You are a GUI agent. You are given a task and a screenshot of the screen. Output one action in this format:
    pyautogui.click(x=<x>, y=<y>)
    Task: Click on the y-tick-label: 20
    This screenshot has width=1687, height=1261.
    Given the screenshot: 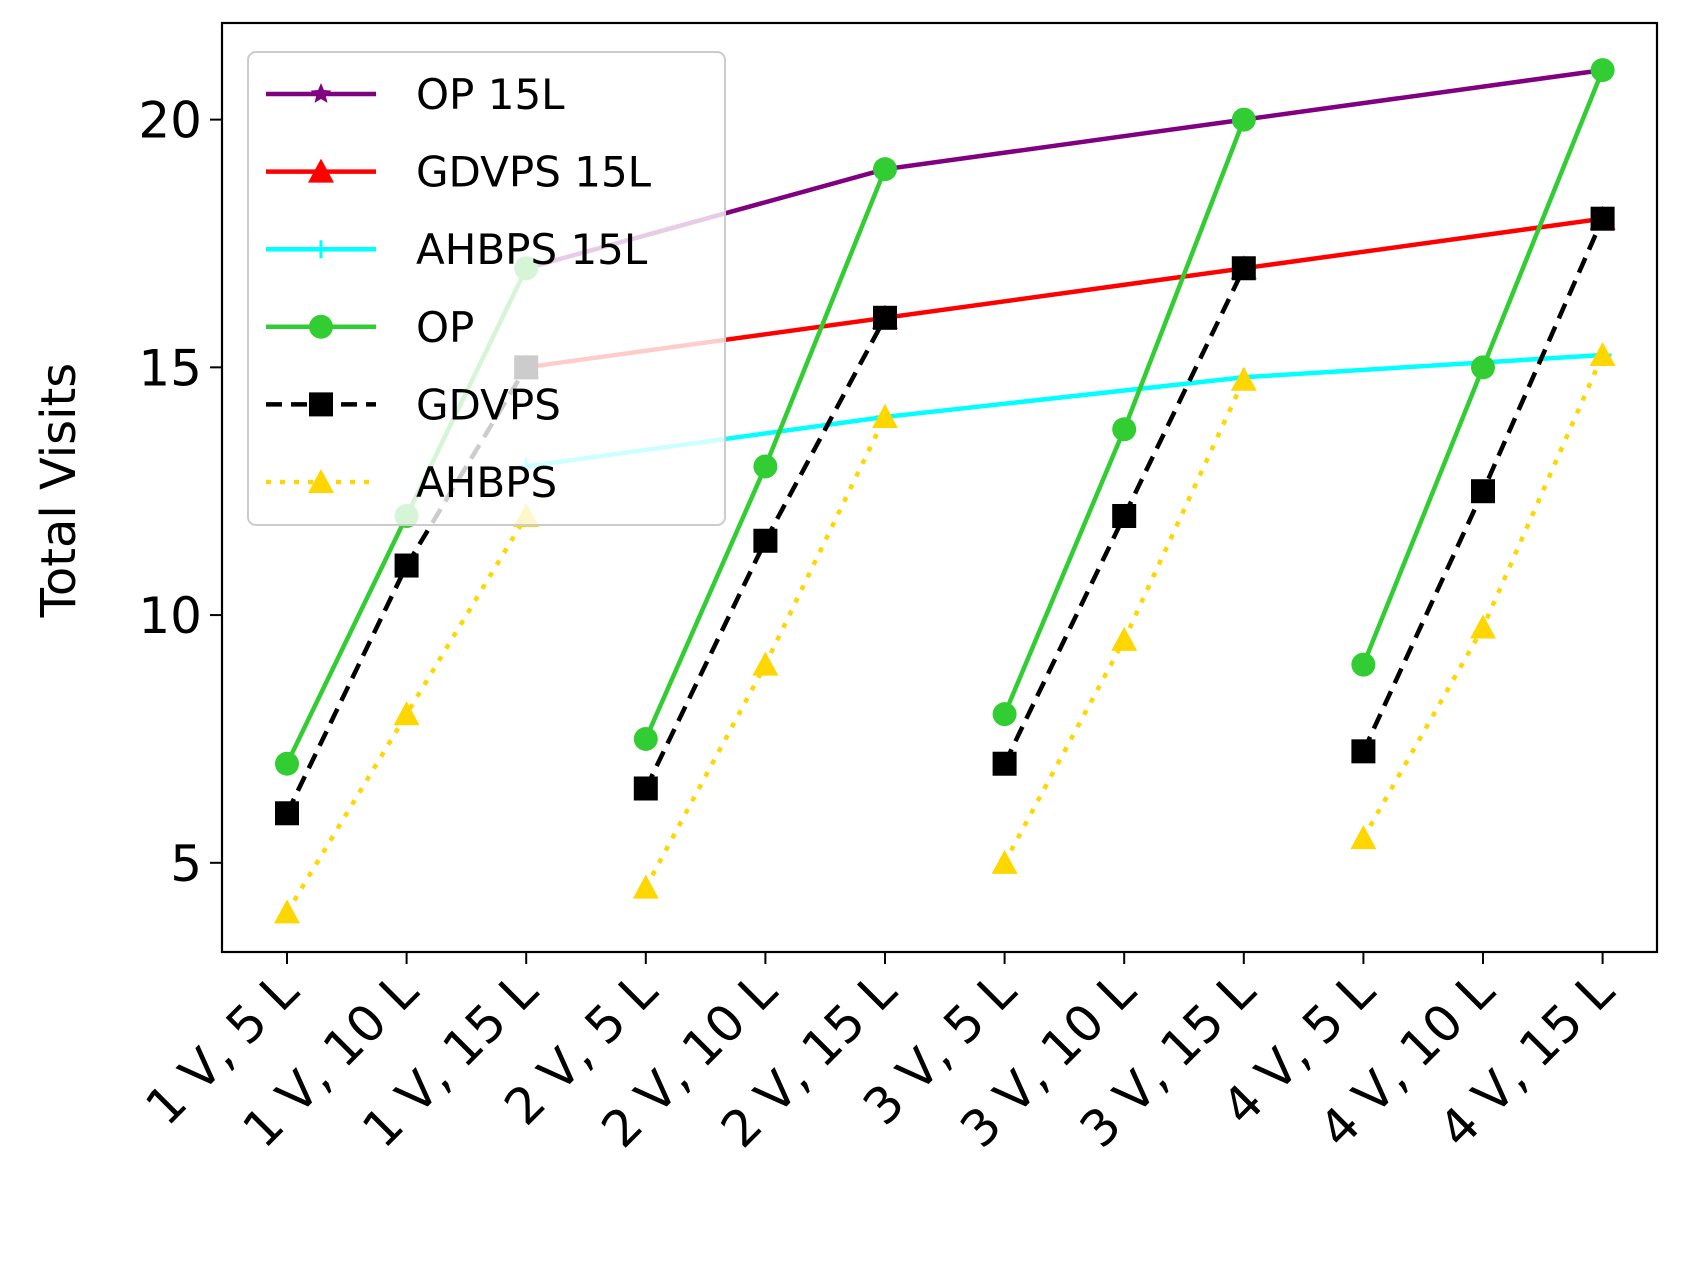 What is the action you would take?
    pyautogui.click(x=170, y=121)
    